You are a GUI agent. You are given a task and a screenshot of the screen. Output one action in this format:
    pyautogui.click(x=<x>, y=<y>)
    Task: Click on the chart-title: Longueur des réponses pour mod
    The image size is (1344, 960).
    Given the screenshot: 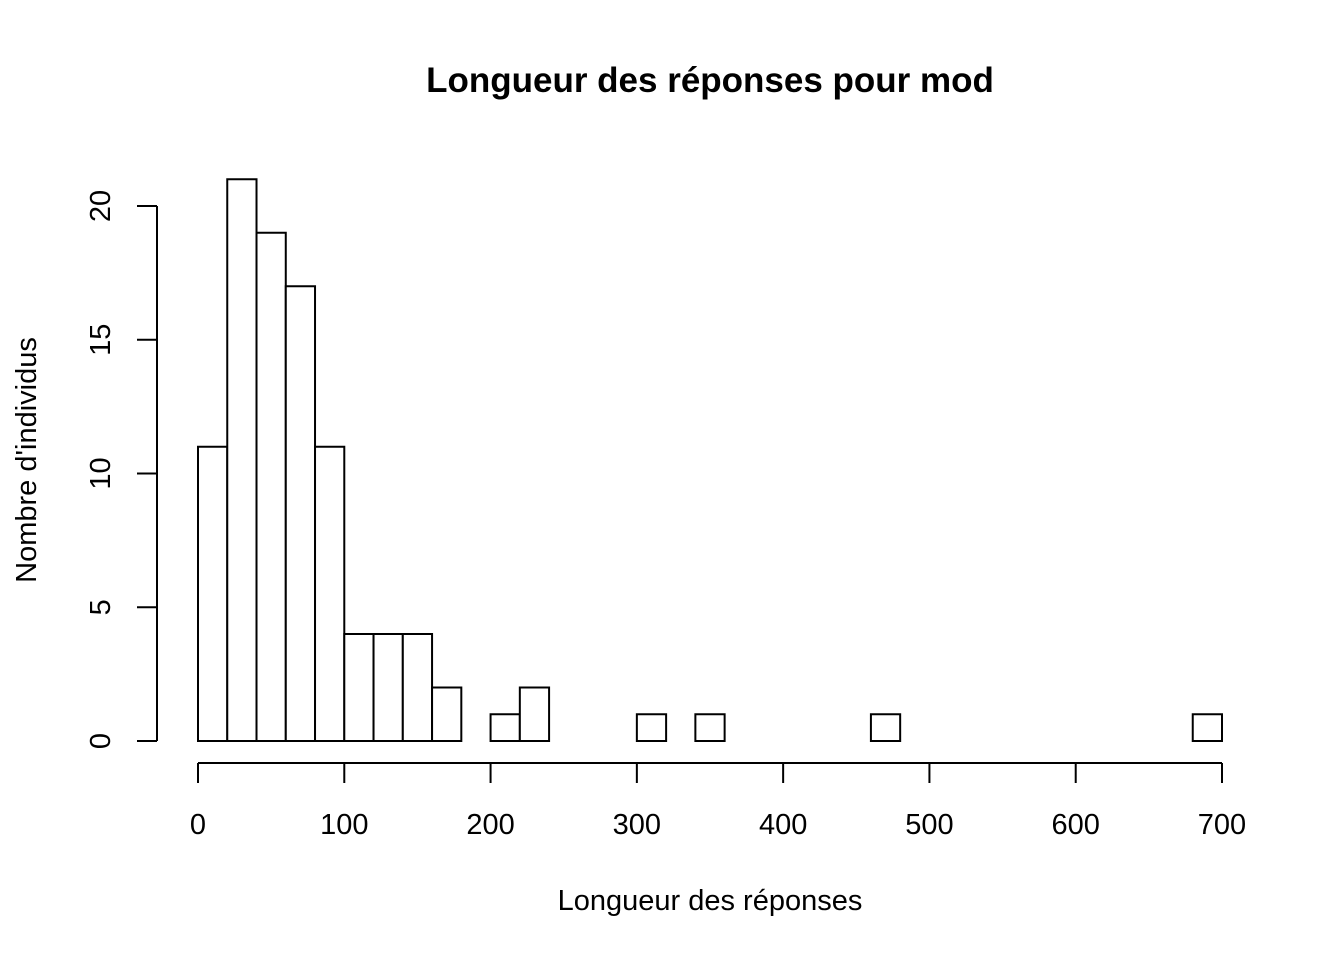 What is the action you would take?
    pyautogui.click(x=710, y=80)
    